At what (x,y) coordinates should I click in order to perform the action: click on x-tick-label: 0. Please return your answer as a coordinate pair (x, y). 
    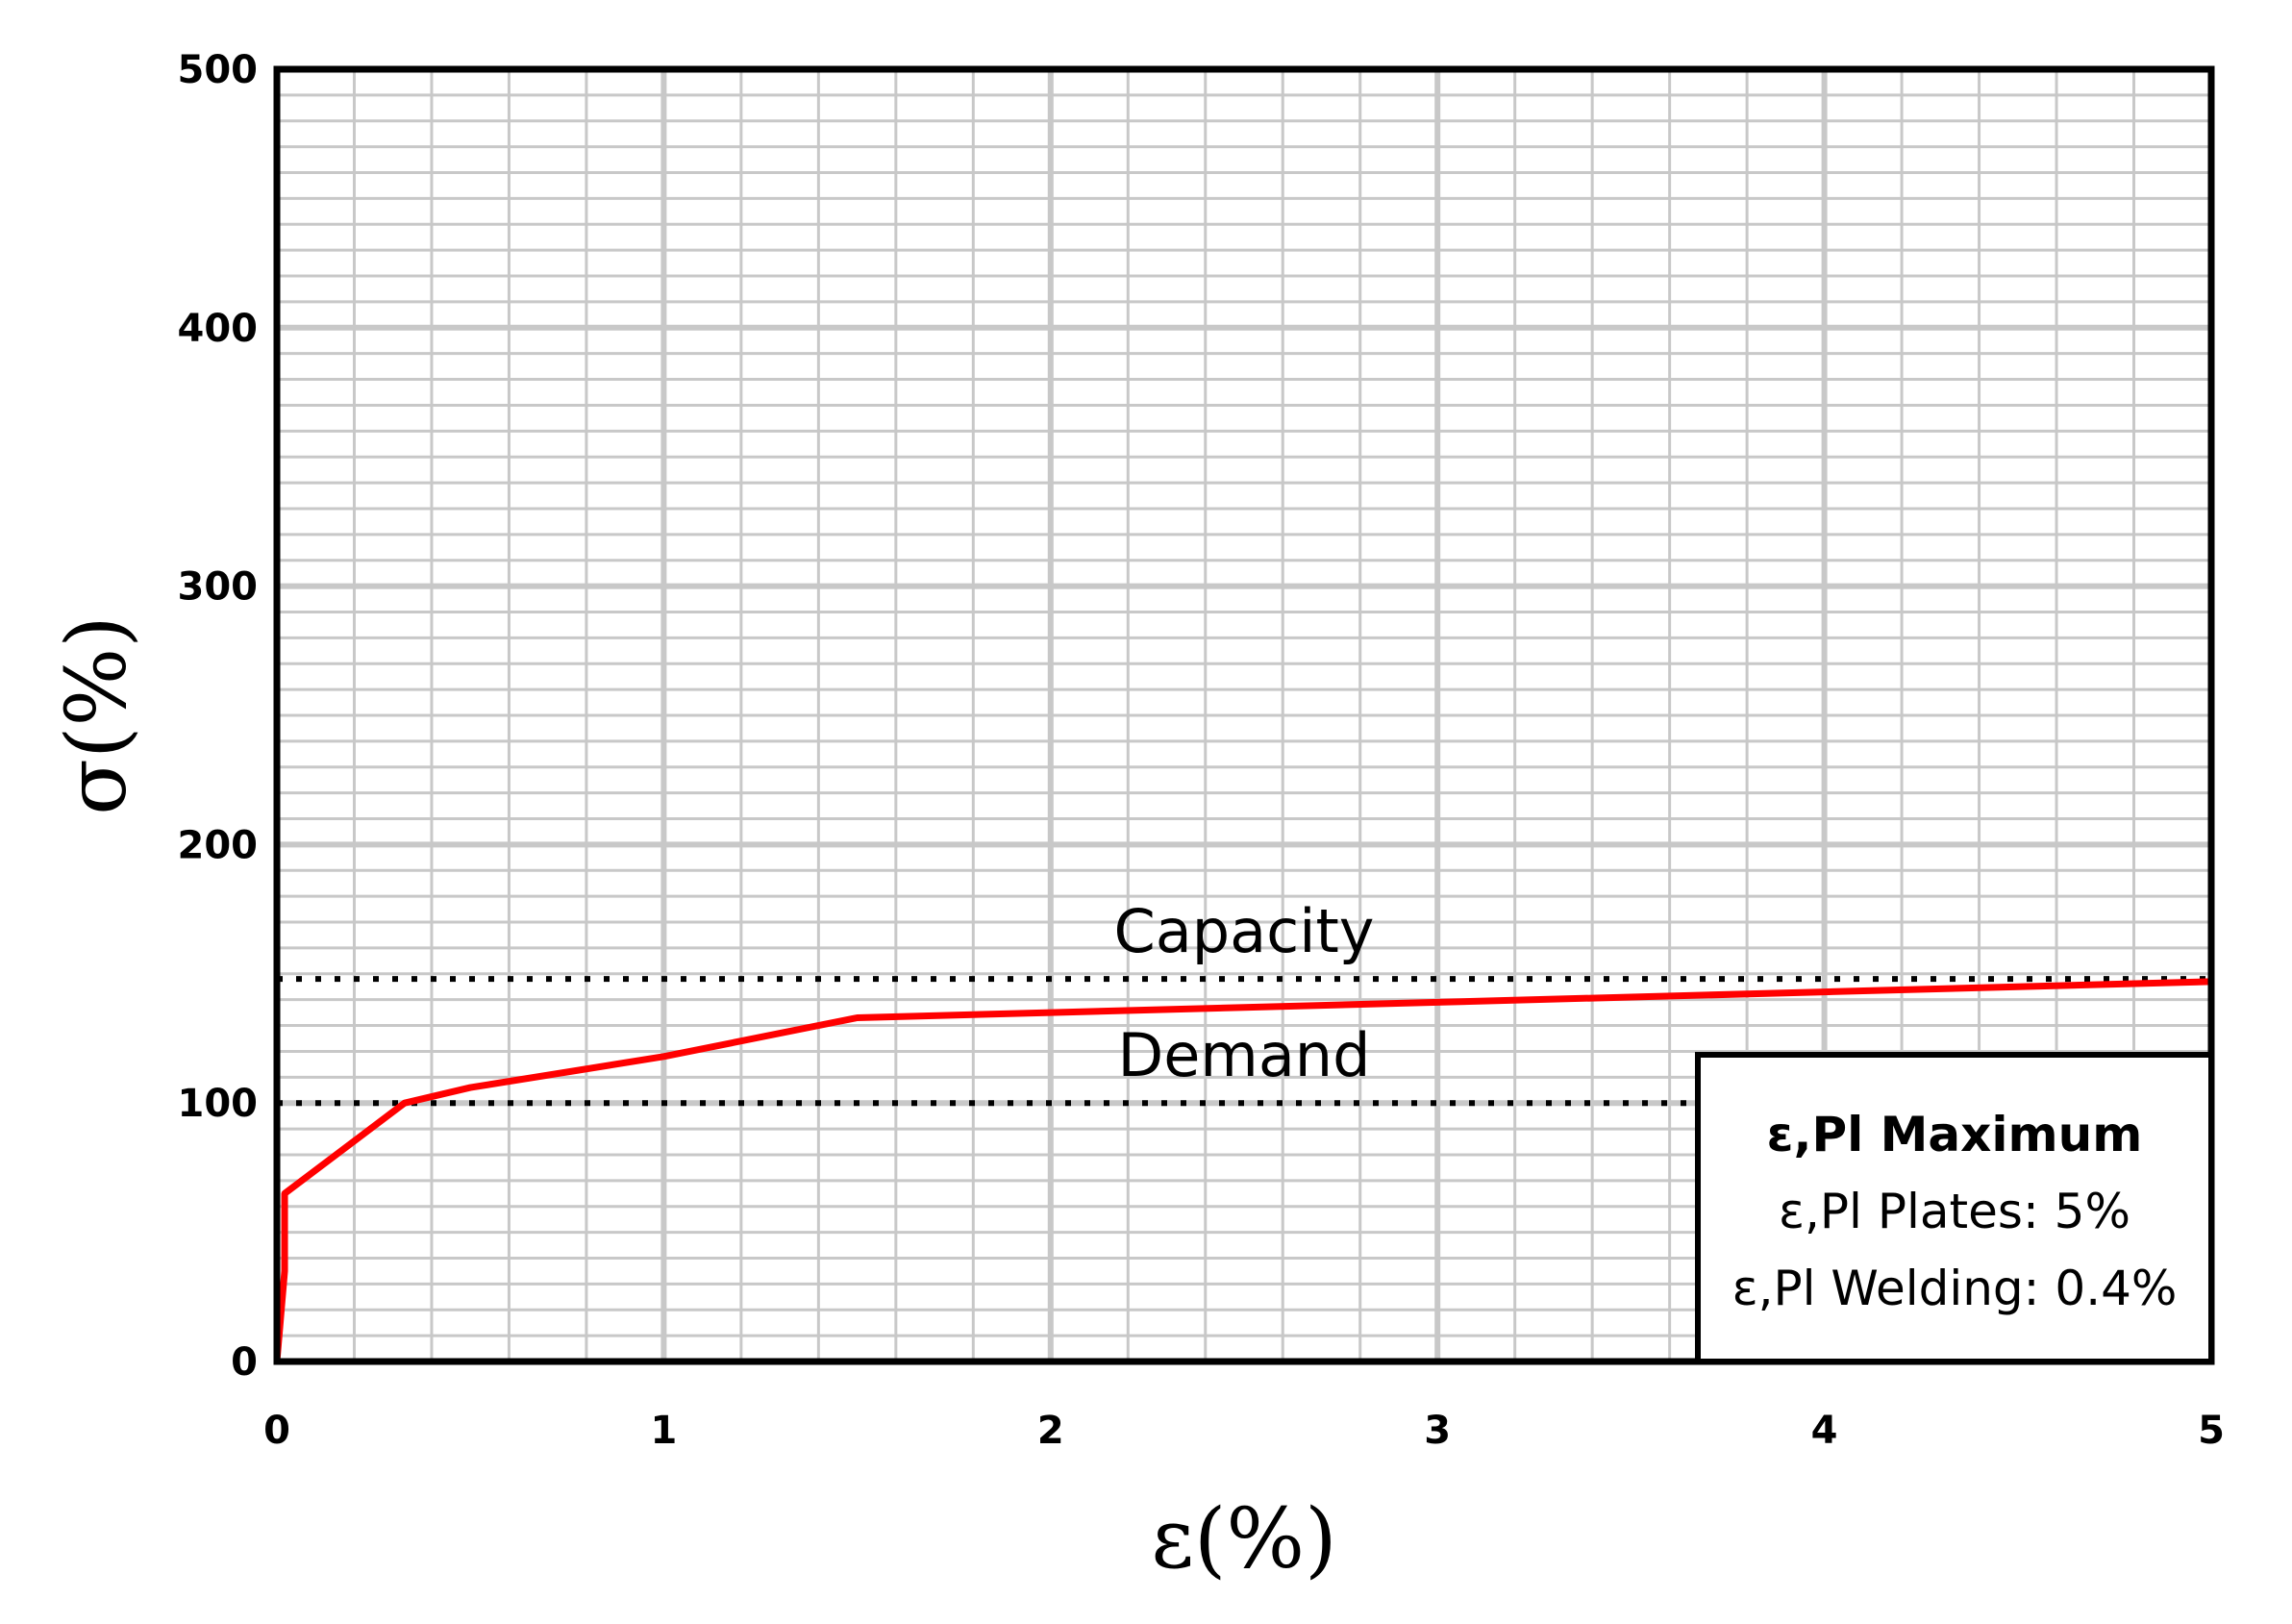
    Looking at the image, I should click on (277, 1431).